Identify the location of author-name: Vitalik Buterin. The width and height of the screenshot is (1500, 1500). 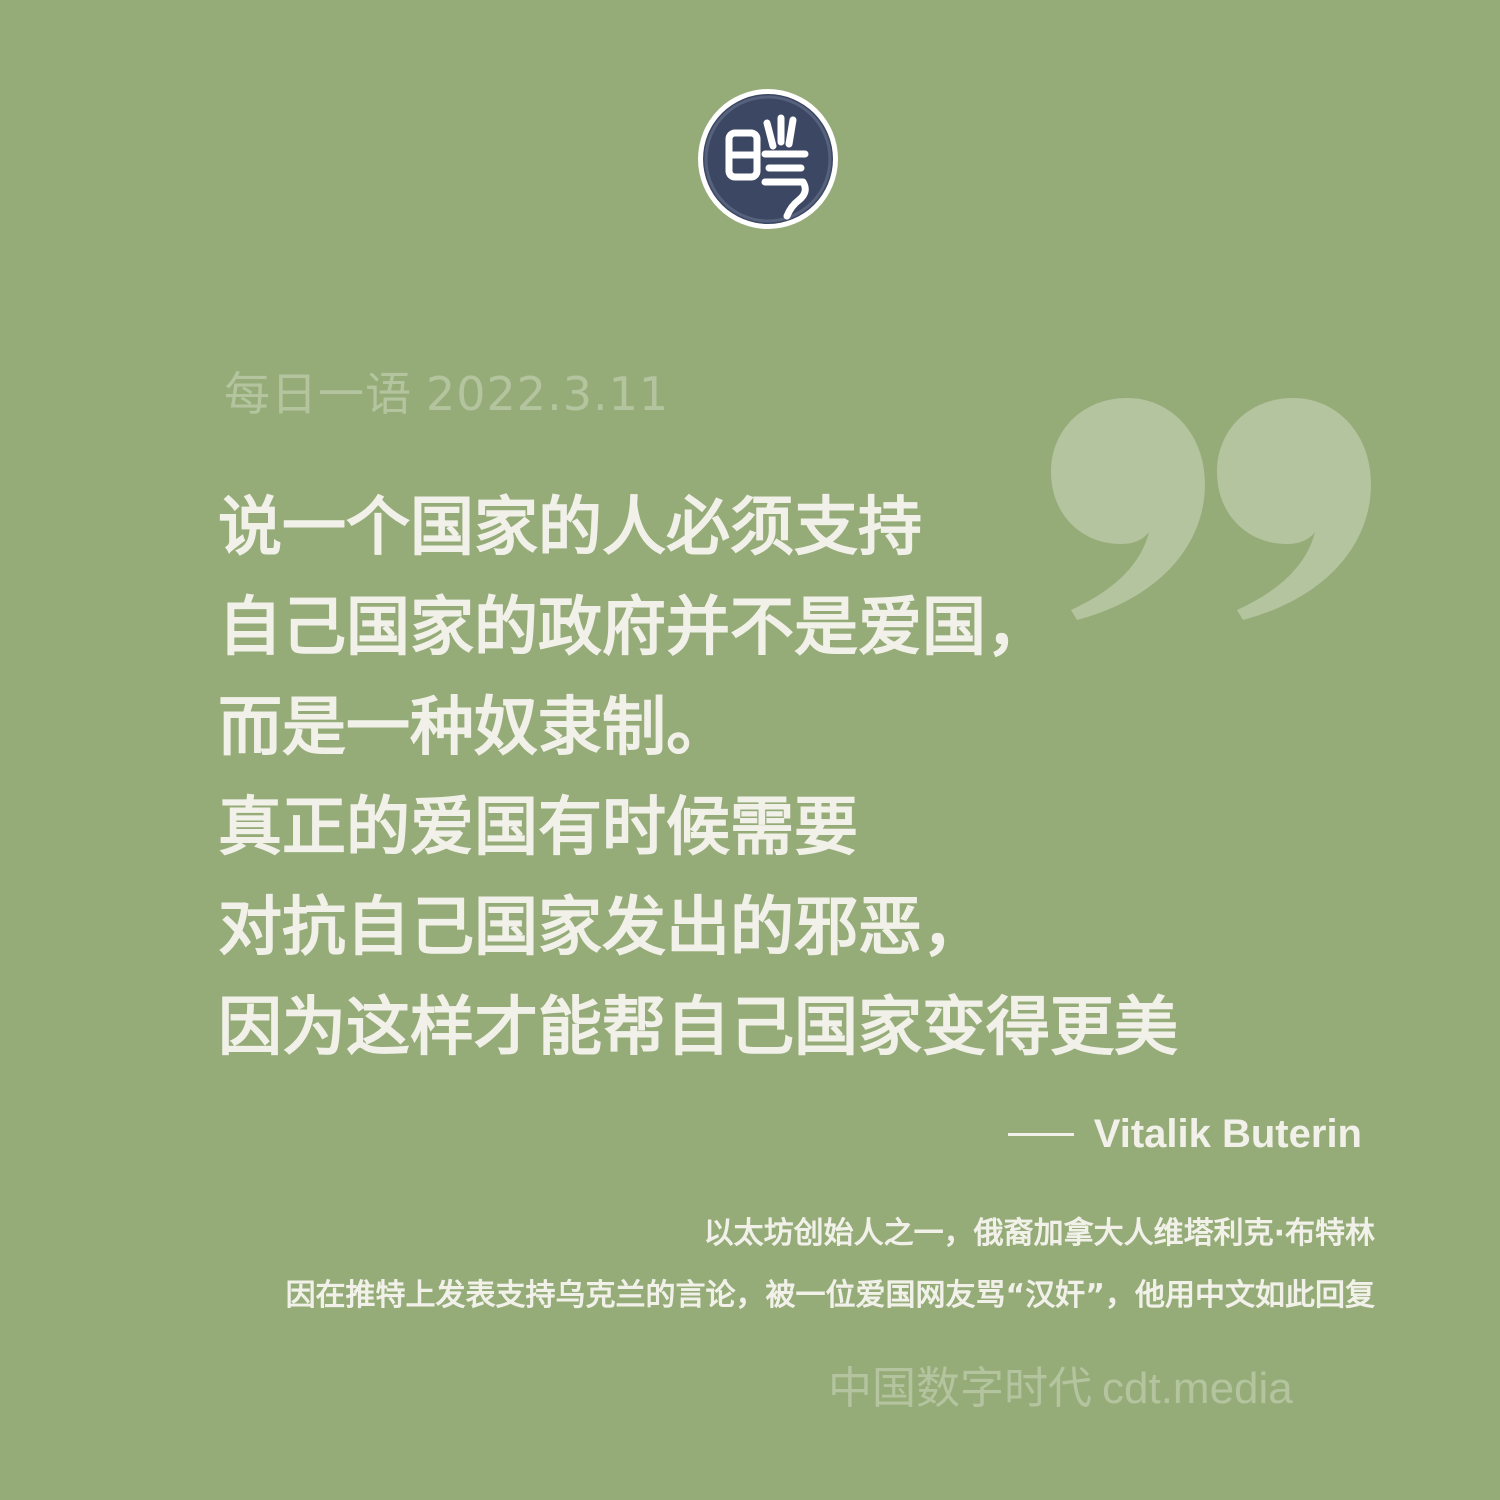
(1227, 1134).